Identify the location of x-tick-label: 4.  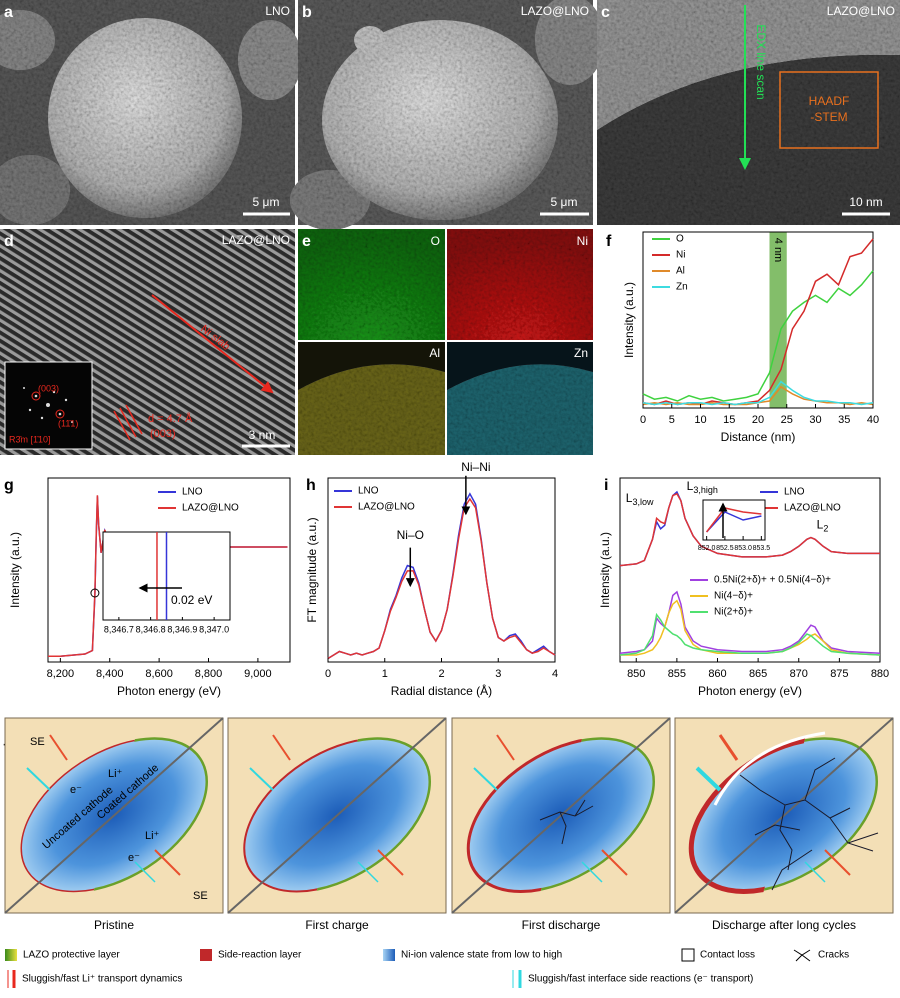
(555, 674).